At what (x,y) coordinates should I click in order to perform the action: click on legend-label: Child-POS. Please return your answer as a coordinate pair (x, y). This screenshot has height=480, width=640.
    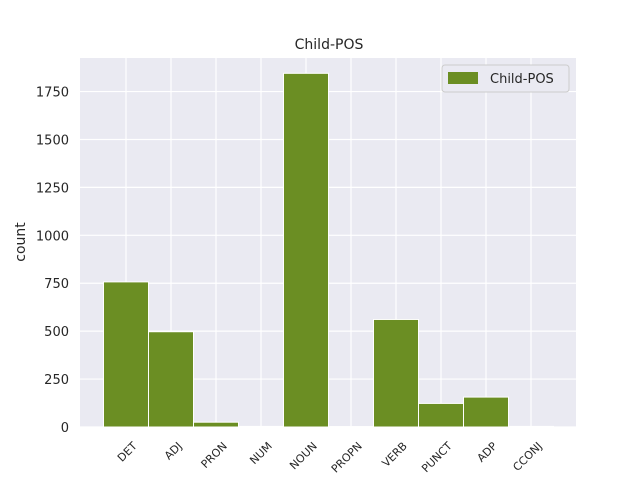
    Looking at the image, I should click on (522, 79).